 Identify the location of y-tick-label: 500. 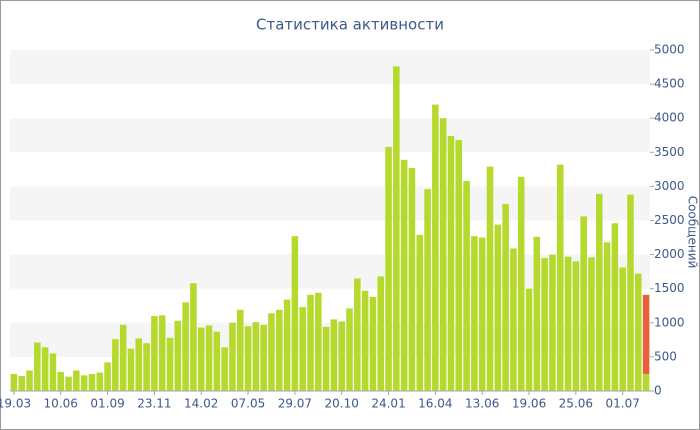
(665, 356).